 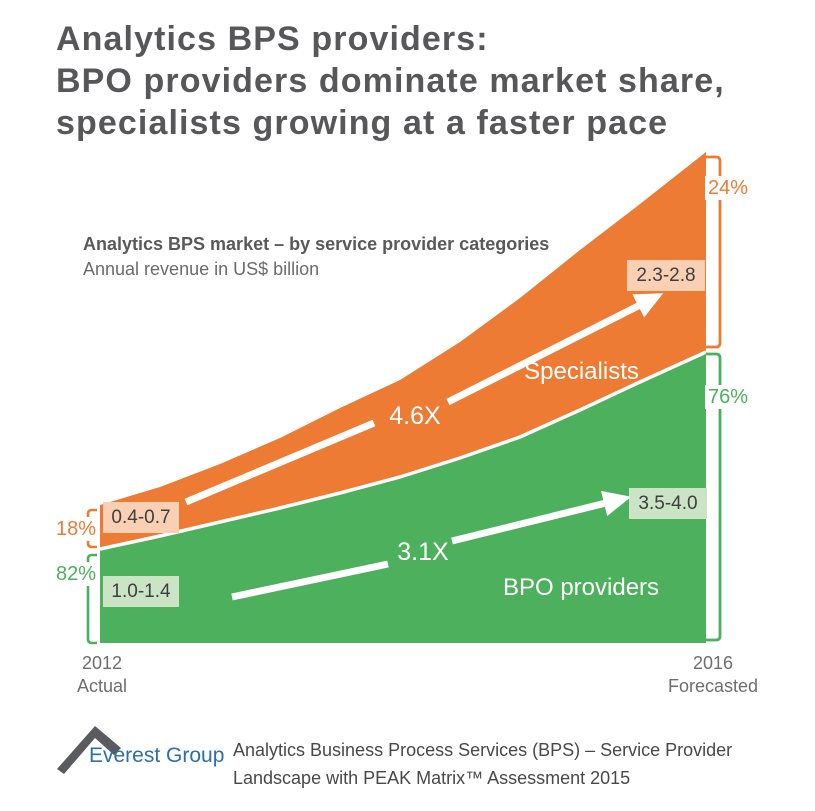 What do you see at coordinates (102, 686) in the screenshot?
I see `x-axis-2012-sublabel: Actual` at bounding box center [102, 686].